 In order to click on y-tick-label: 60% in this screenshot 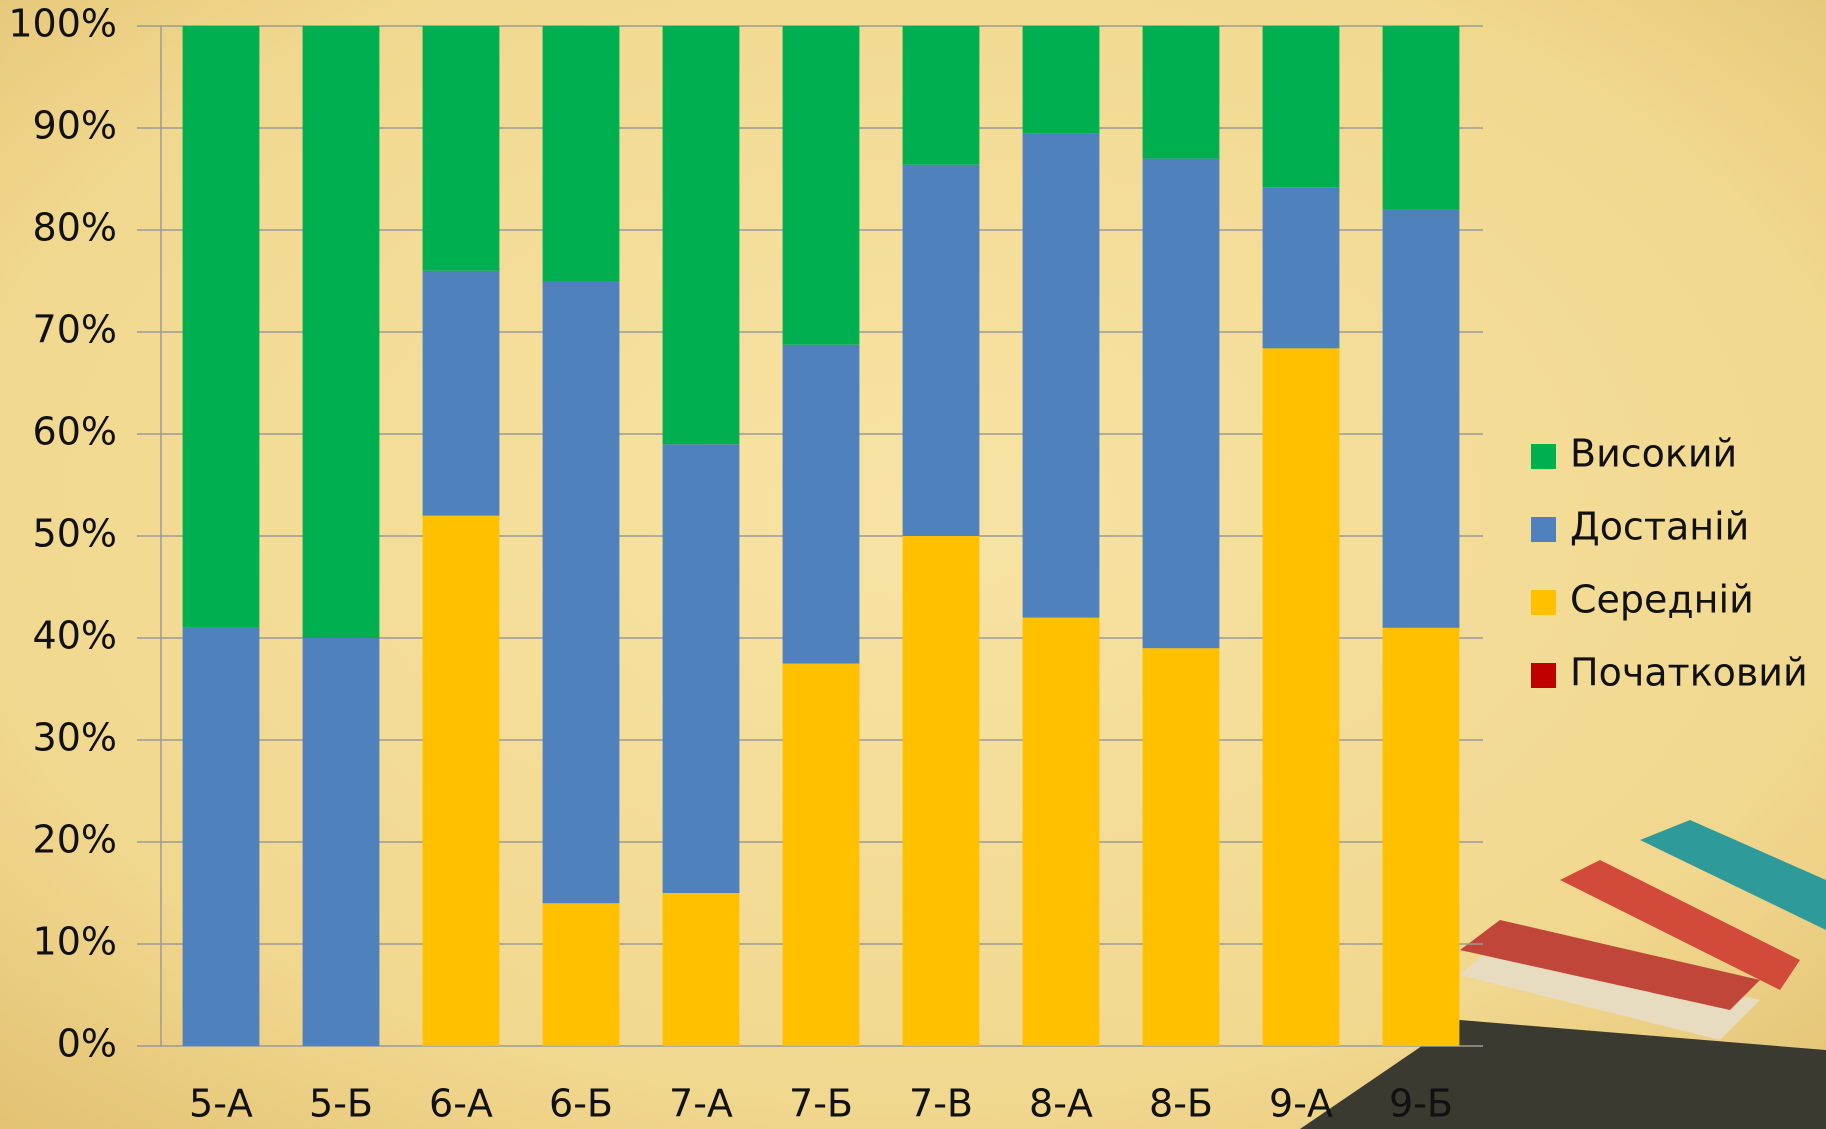, I will do `click(75, 432)`.